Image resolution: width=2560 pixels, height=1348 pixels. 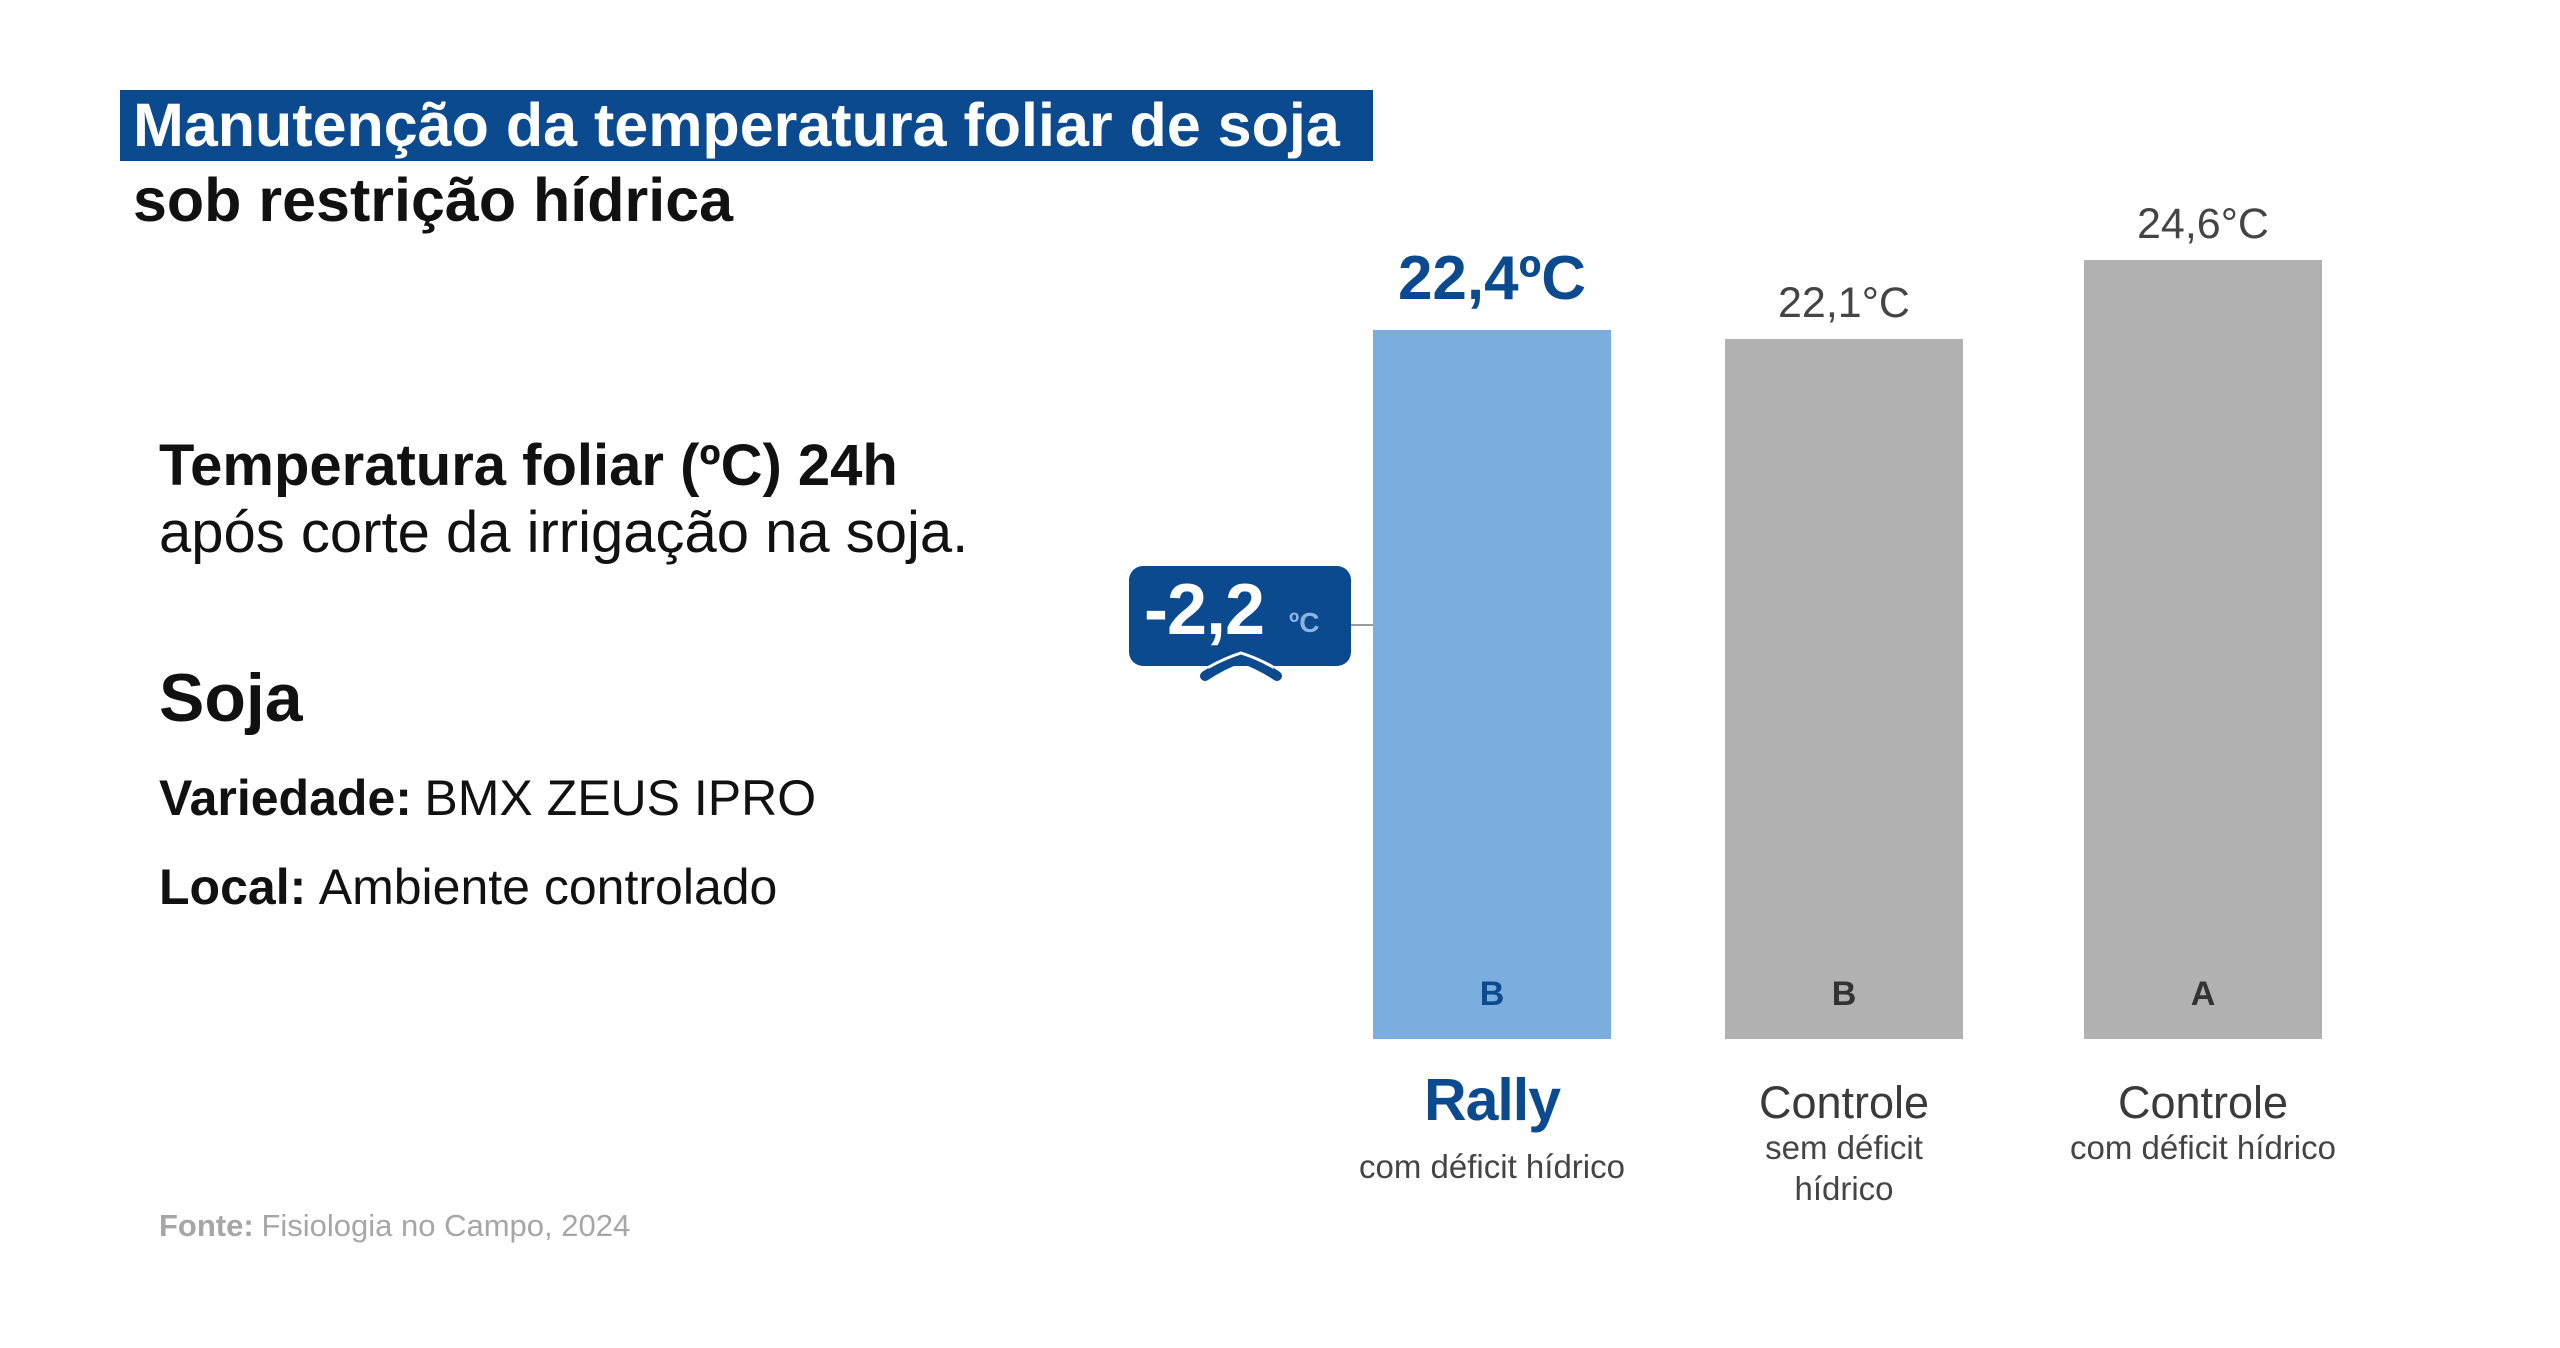 What do you see at coordinates (1844, 1102) in the screenshot?
I see `category-label-control-no-deficit: Controle` at bounding box center [1844, 1102].